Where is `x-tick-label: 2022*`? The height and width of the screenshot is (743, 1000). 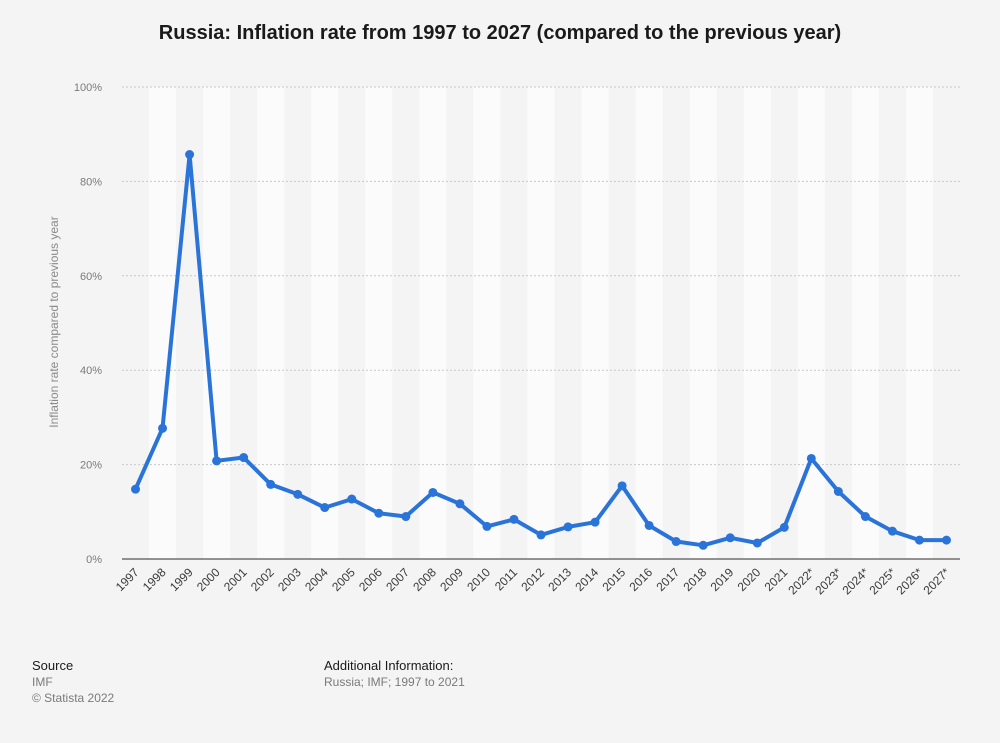
x-tick-label: 2022* is located at coordinates (801, 581).